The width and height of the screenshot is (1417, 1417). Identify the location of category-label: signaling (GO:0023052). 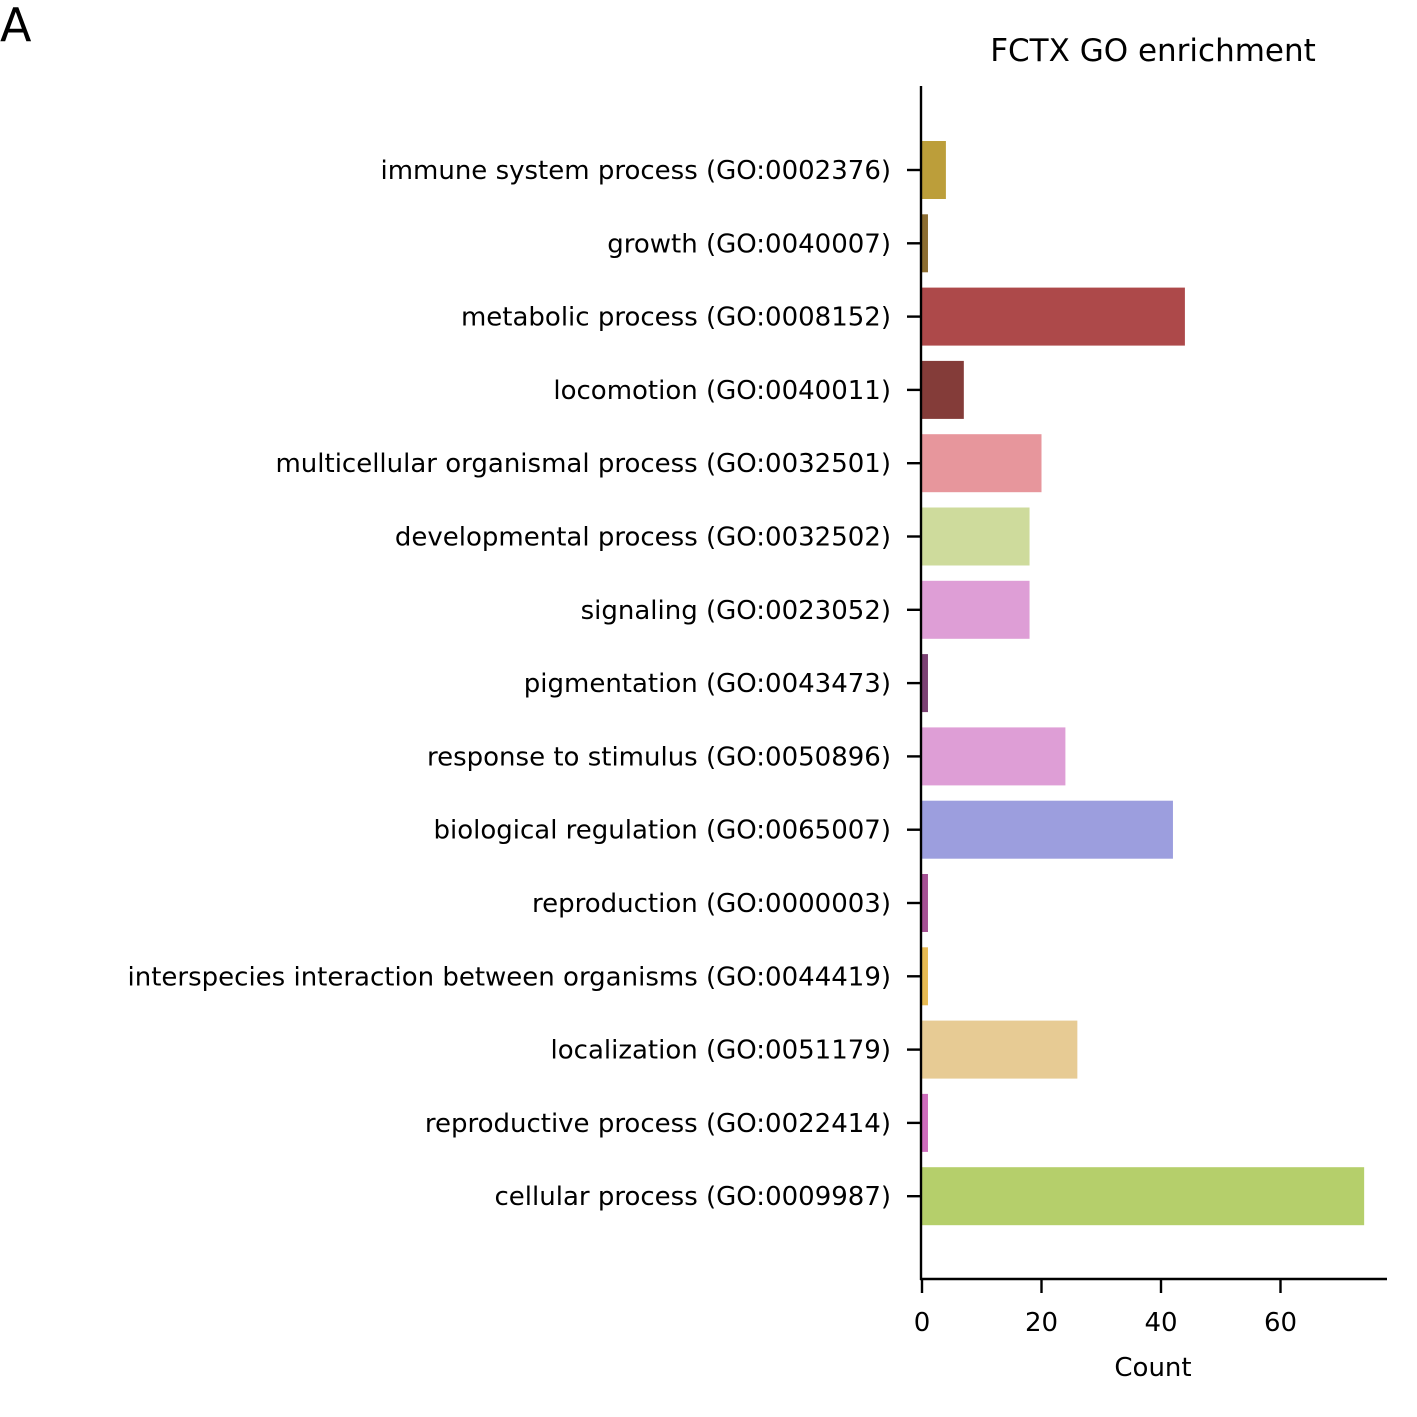
(736, 611).